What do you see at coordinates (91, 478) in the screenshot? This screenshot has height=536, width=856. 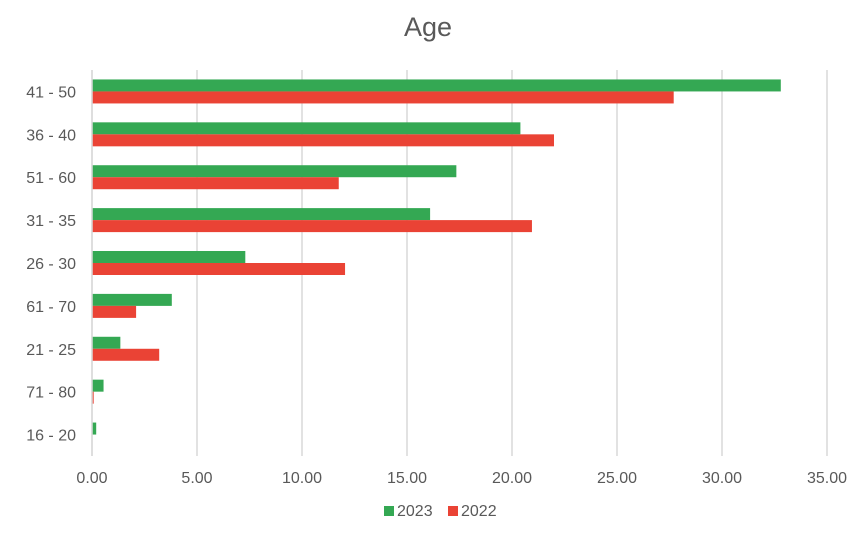 I see `x-tick-label: 0.00` at bounding box center [91, 478].